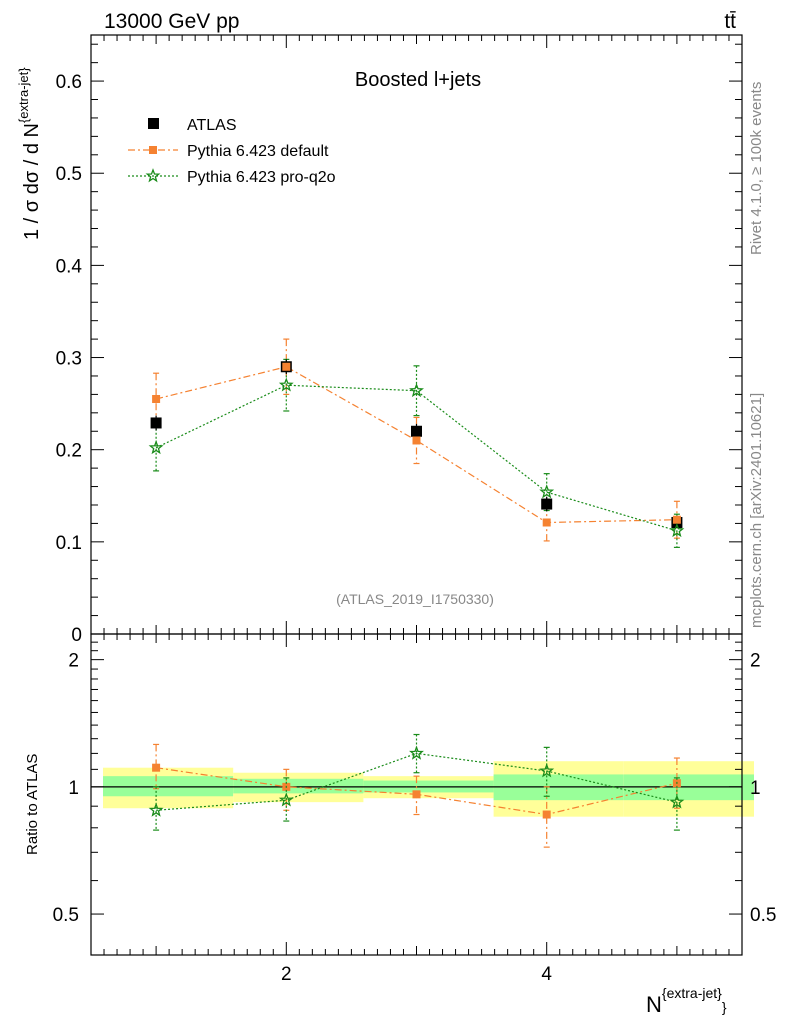  I want to click on default-ratio-line, so click(417, 791).